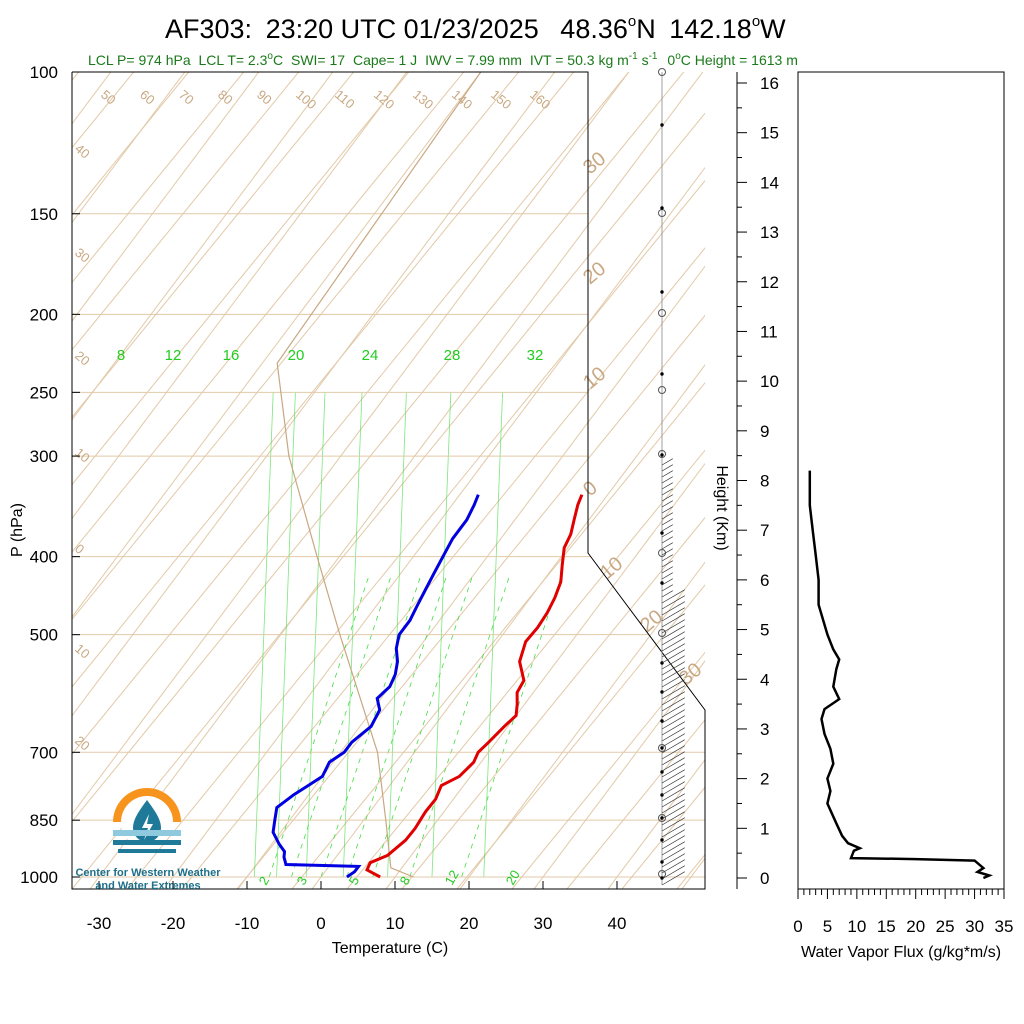 This screenshot has width=1024, height=1024. Describe the element at coordinates (764, 481) in the screenshot. I see `height-tick-label: 8` at that location.